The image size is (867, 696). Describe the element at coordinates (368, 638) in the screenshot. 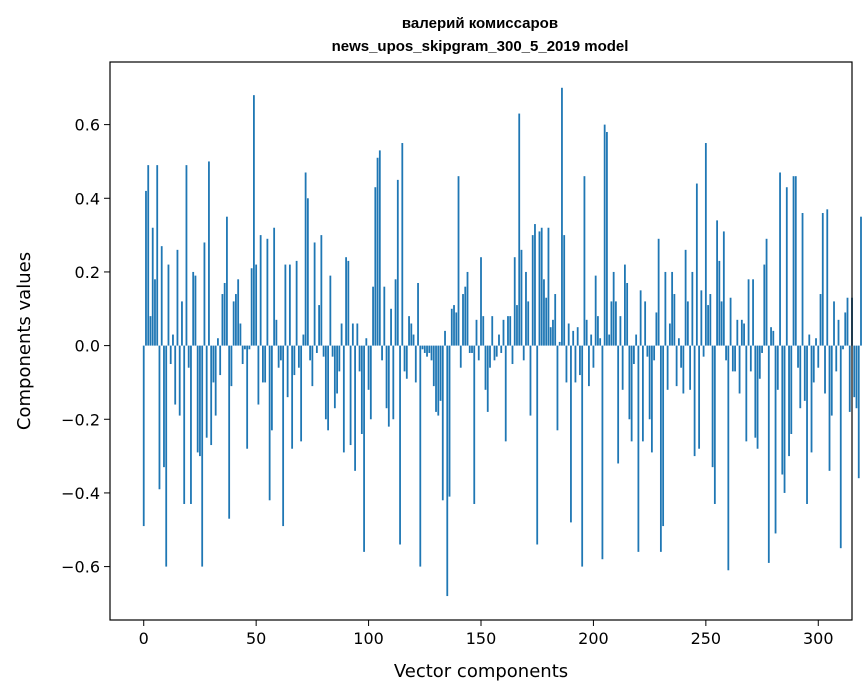

I see `x-tick-label: 100` at that location.